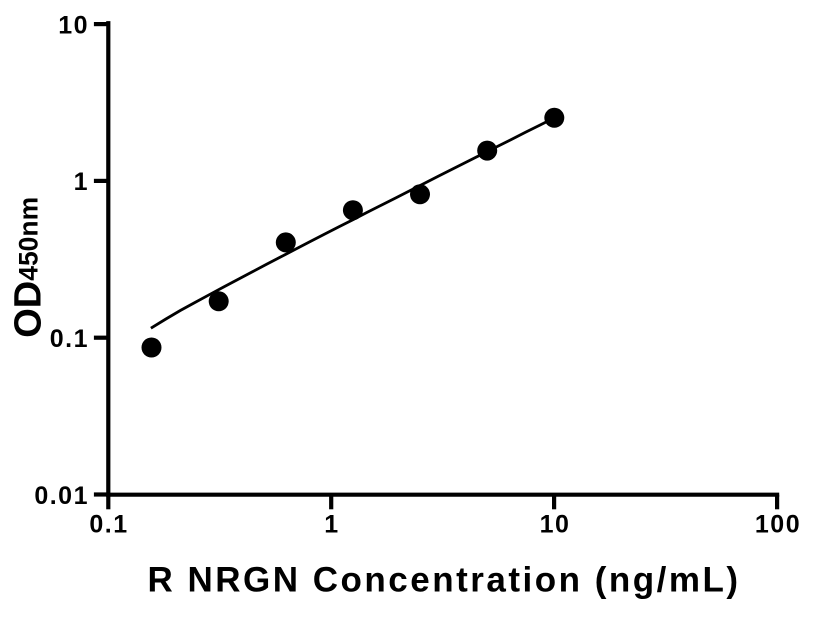  What do you see at coordinates (778, 524) in the screenshot?
I see `svg-text: 100` at bounding box center [778, 524].